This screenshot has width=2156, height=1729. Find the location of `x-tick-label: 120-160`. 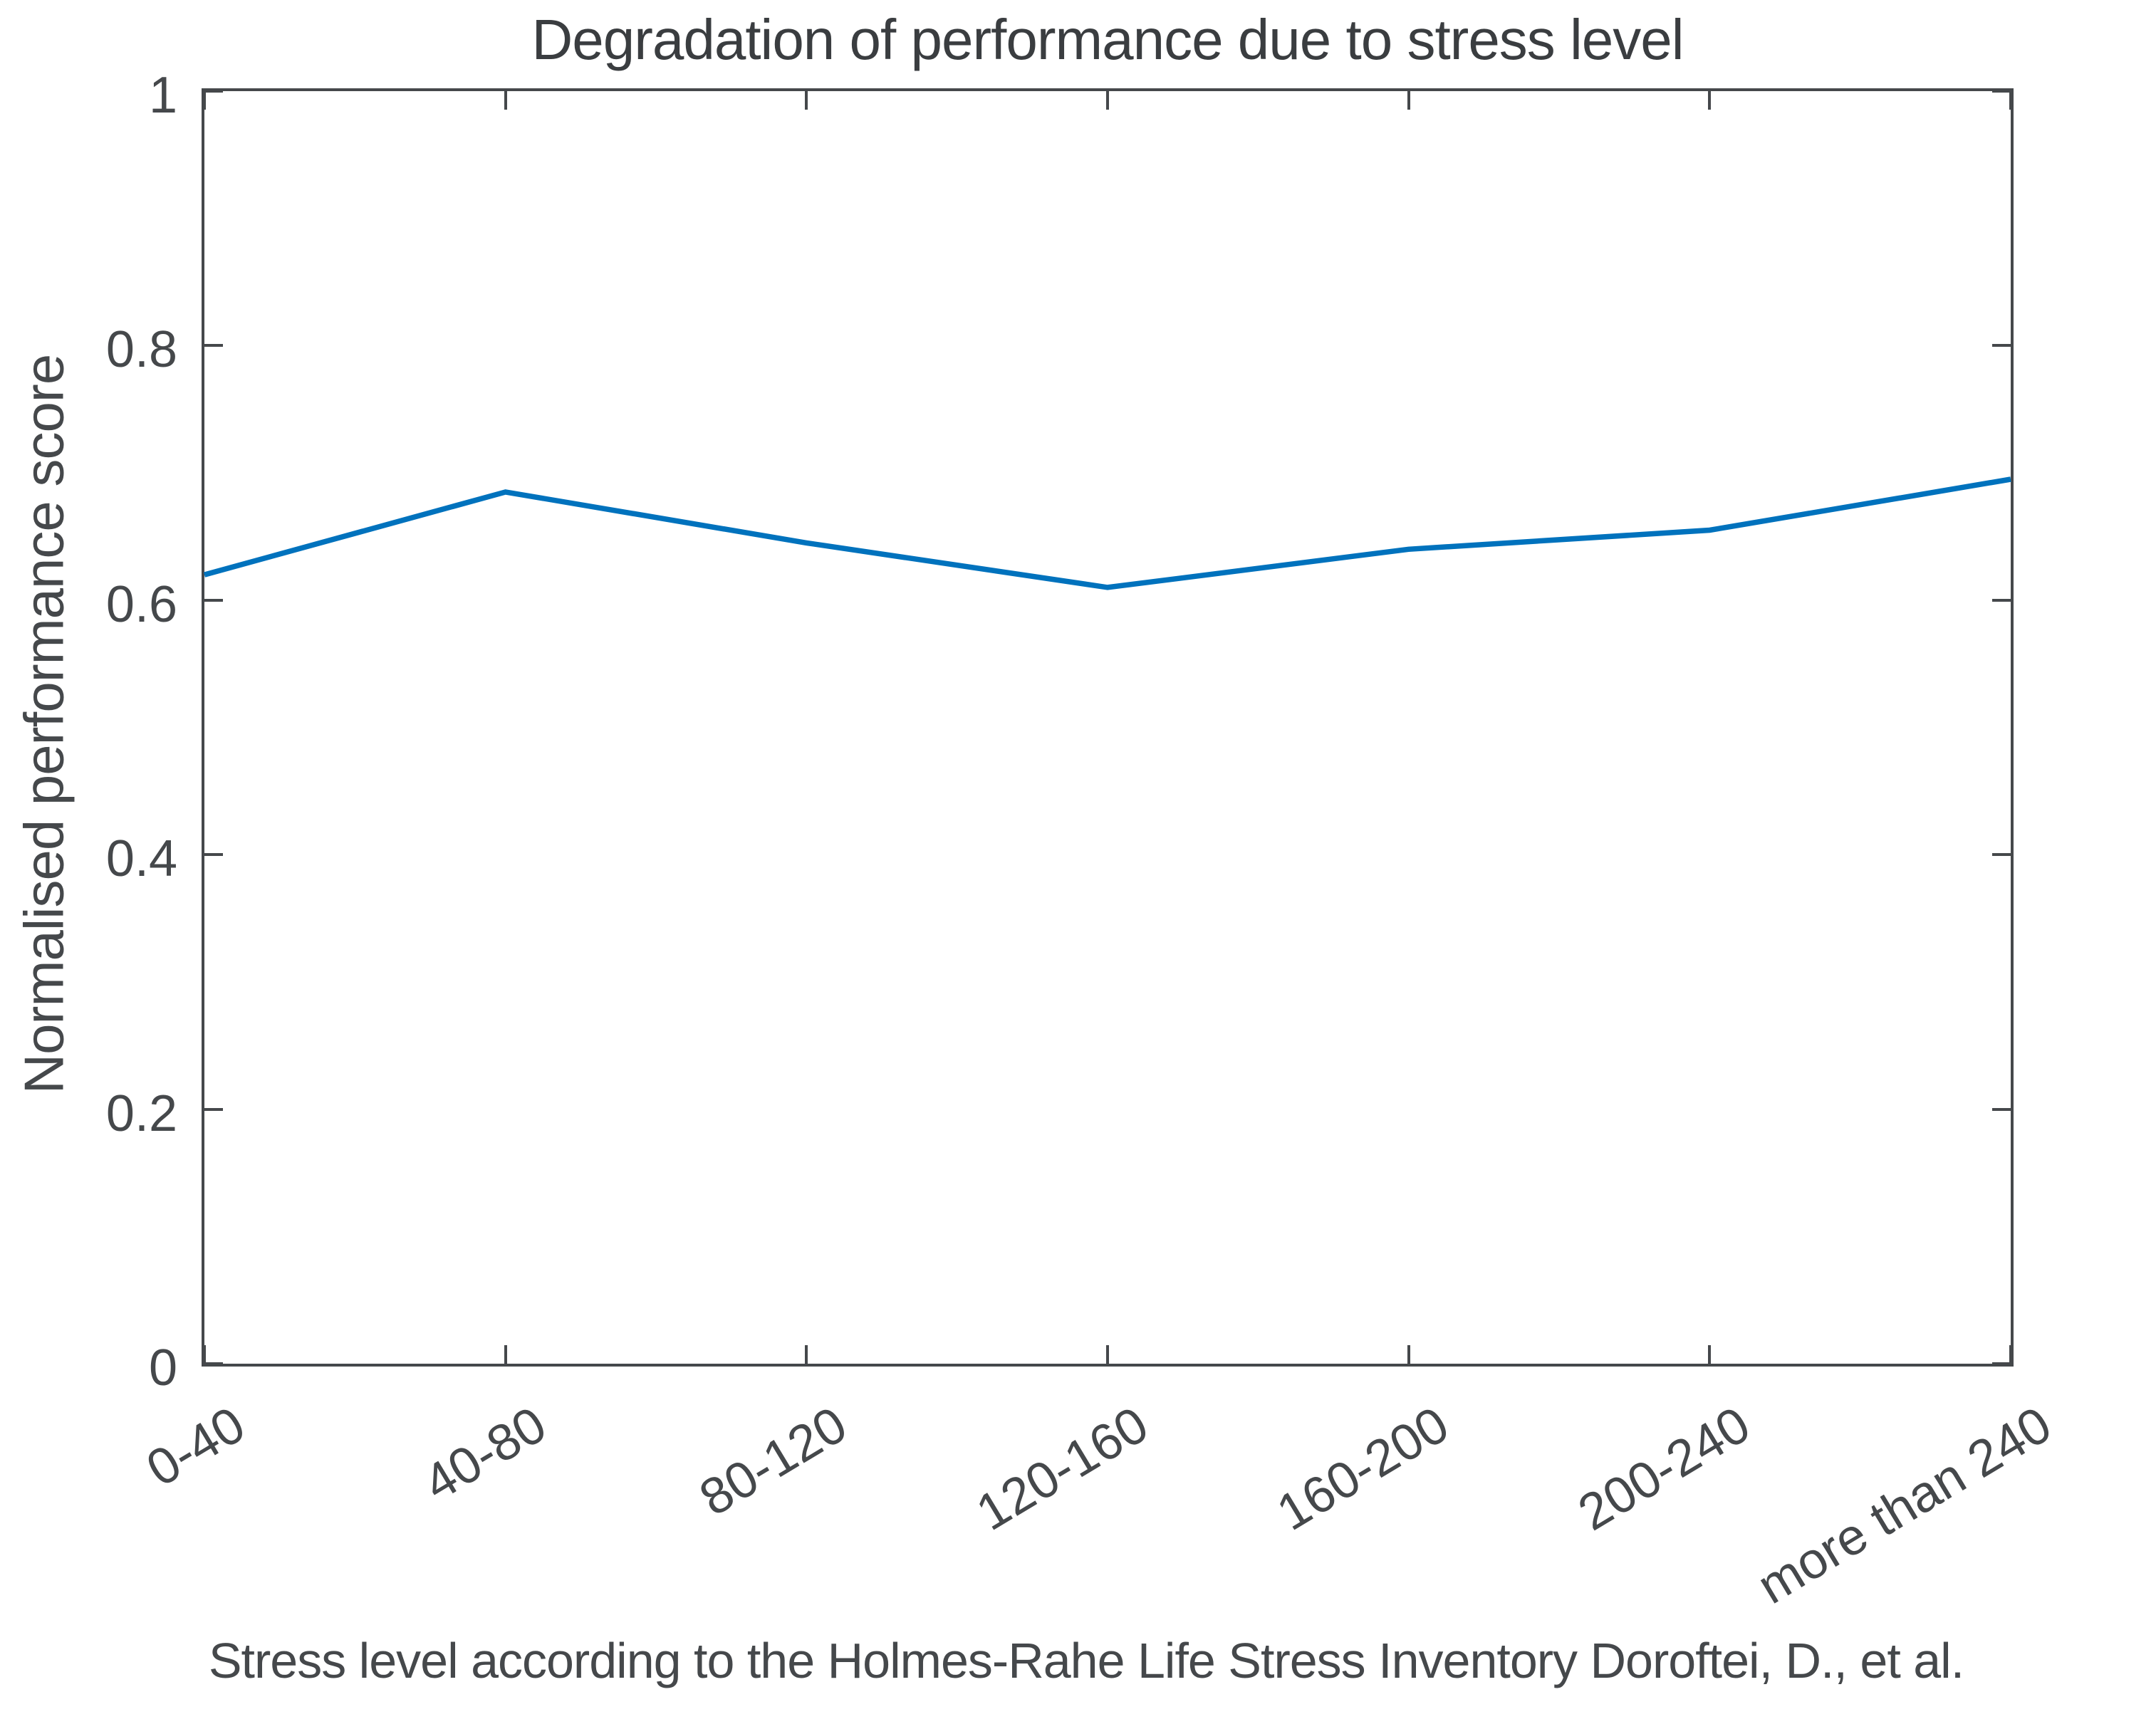

x-tick-label: 120-160 is located at coordinates (1062, 1469).